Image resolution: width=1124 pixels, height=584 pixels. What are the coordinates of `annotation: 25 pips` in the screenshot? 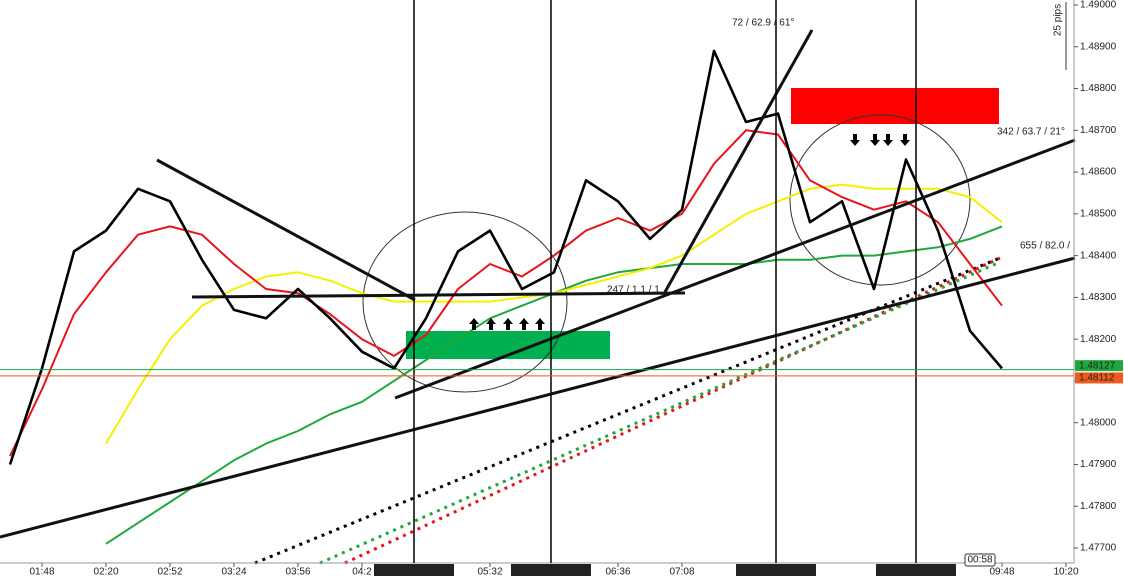 It's located at (1058, 20).